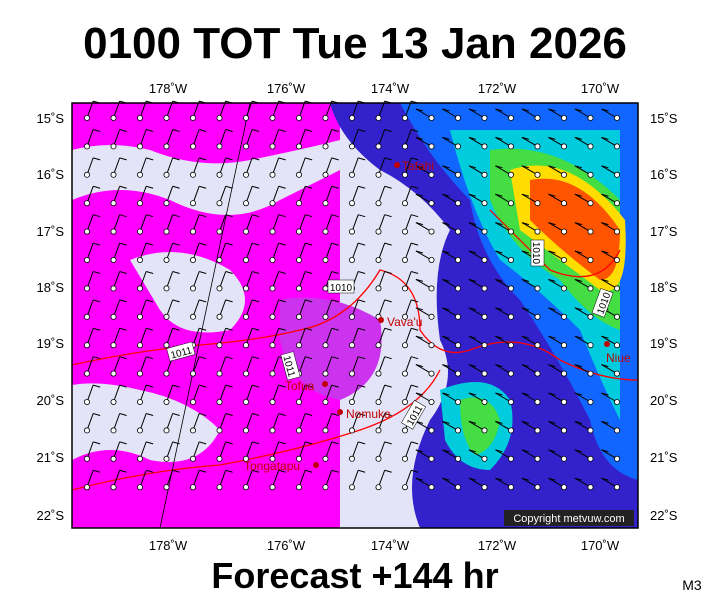 This screenshot has width=711, height=600. I want to click on lon-label-bottom: 178˚W, so click(168, 545).